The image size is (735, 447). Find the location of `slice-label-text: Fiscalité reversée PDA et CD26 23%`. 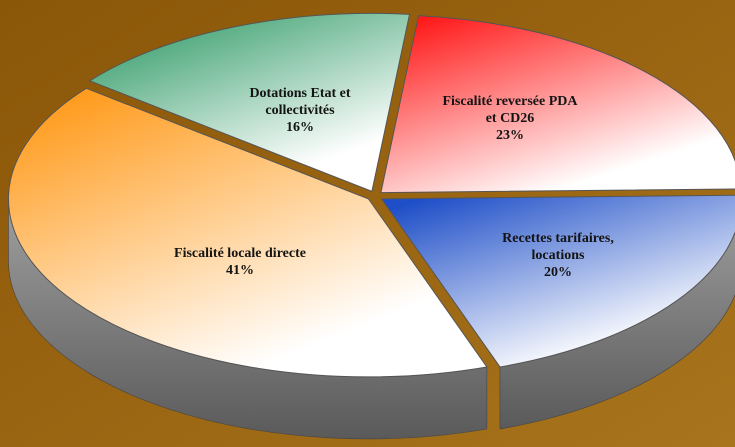

slice-label-text: Fiscalité reversée PDA et CD26 23% is located at coordinates (510, 118).